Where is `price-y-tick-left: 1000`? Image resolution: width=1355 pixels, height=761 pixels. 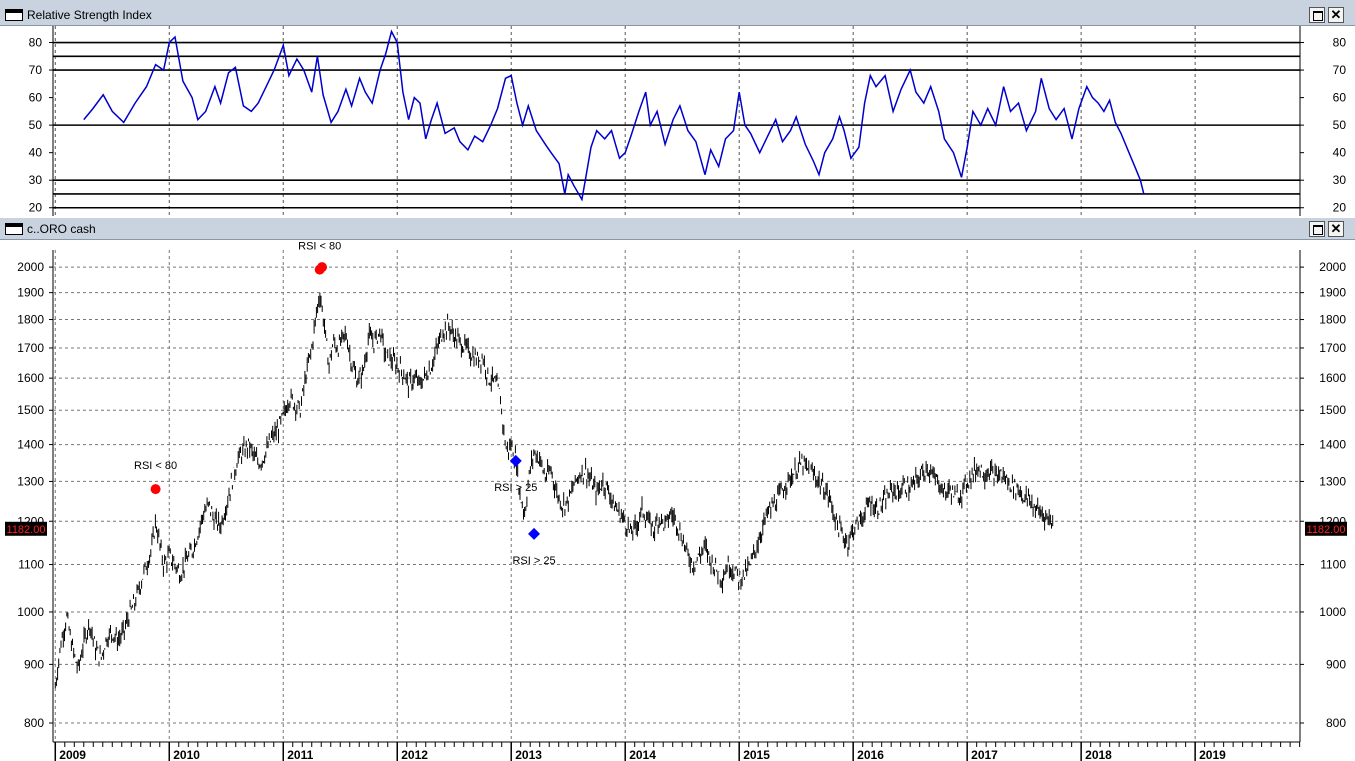
price-y-tick-left: 1000 is located at coordinates (30, 612).